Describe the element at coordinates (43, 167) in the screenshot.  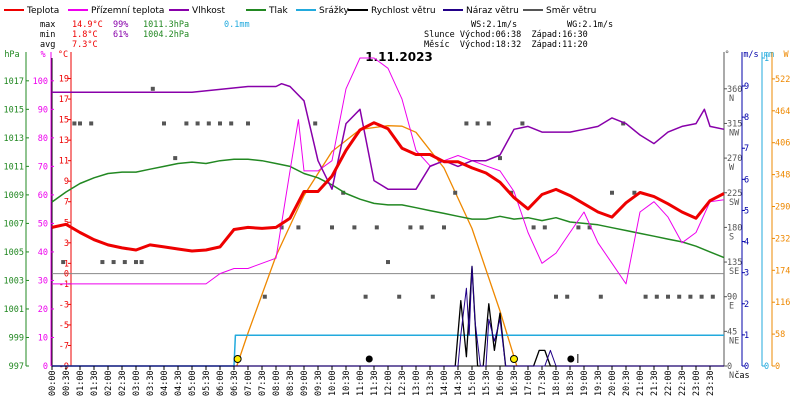
I see `pct-tick-label: 70` at that location.